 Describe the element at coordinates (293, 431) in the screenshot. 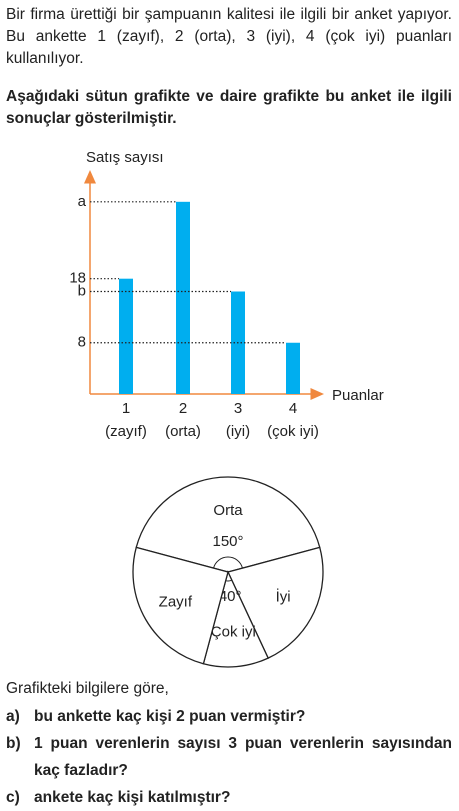

I see `x-tick-note: (çok iyi)` at that location.